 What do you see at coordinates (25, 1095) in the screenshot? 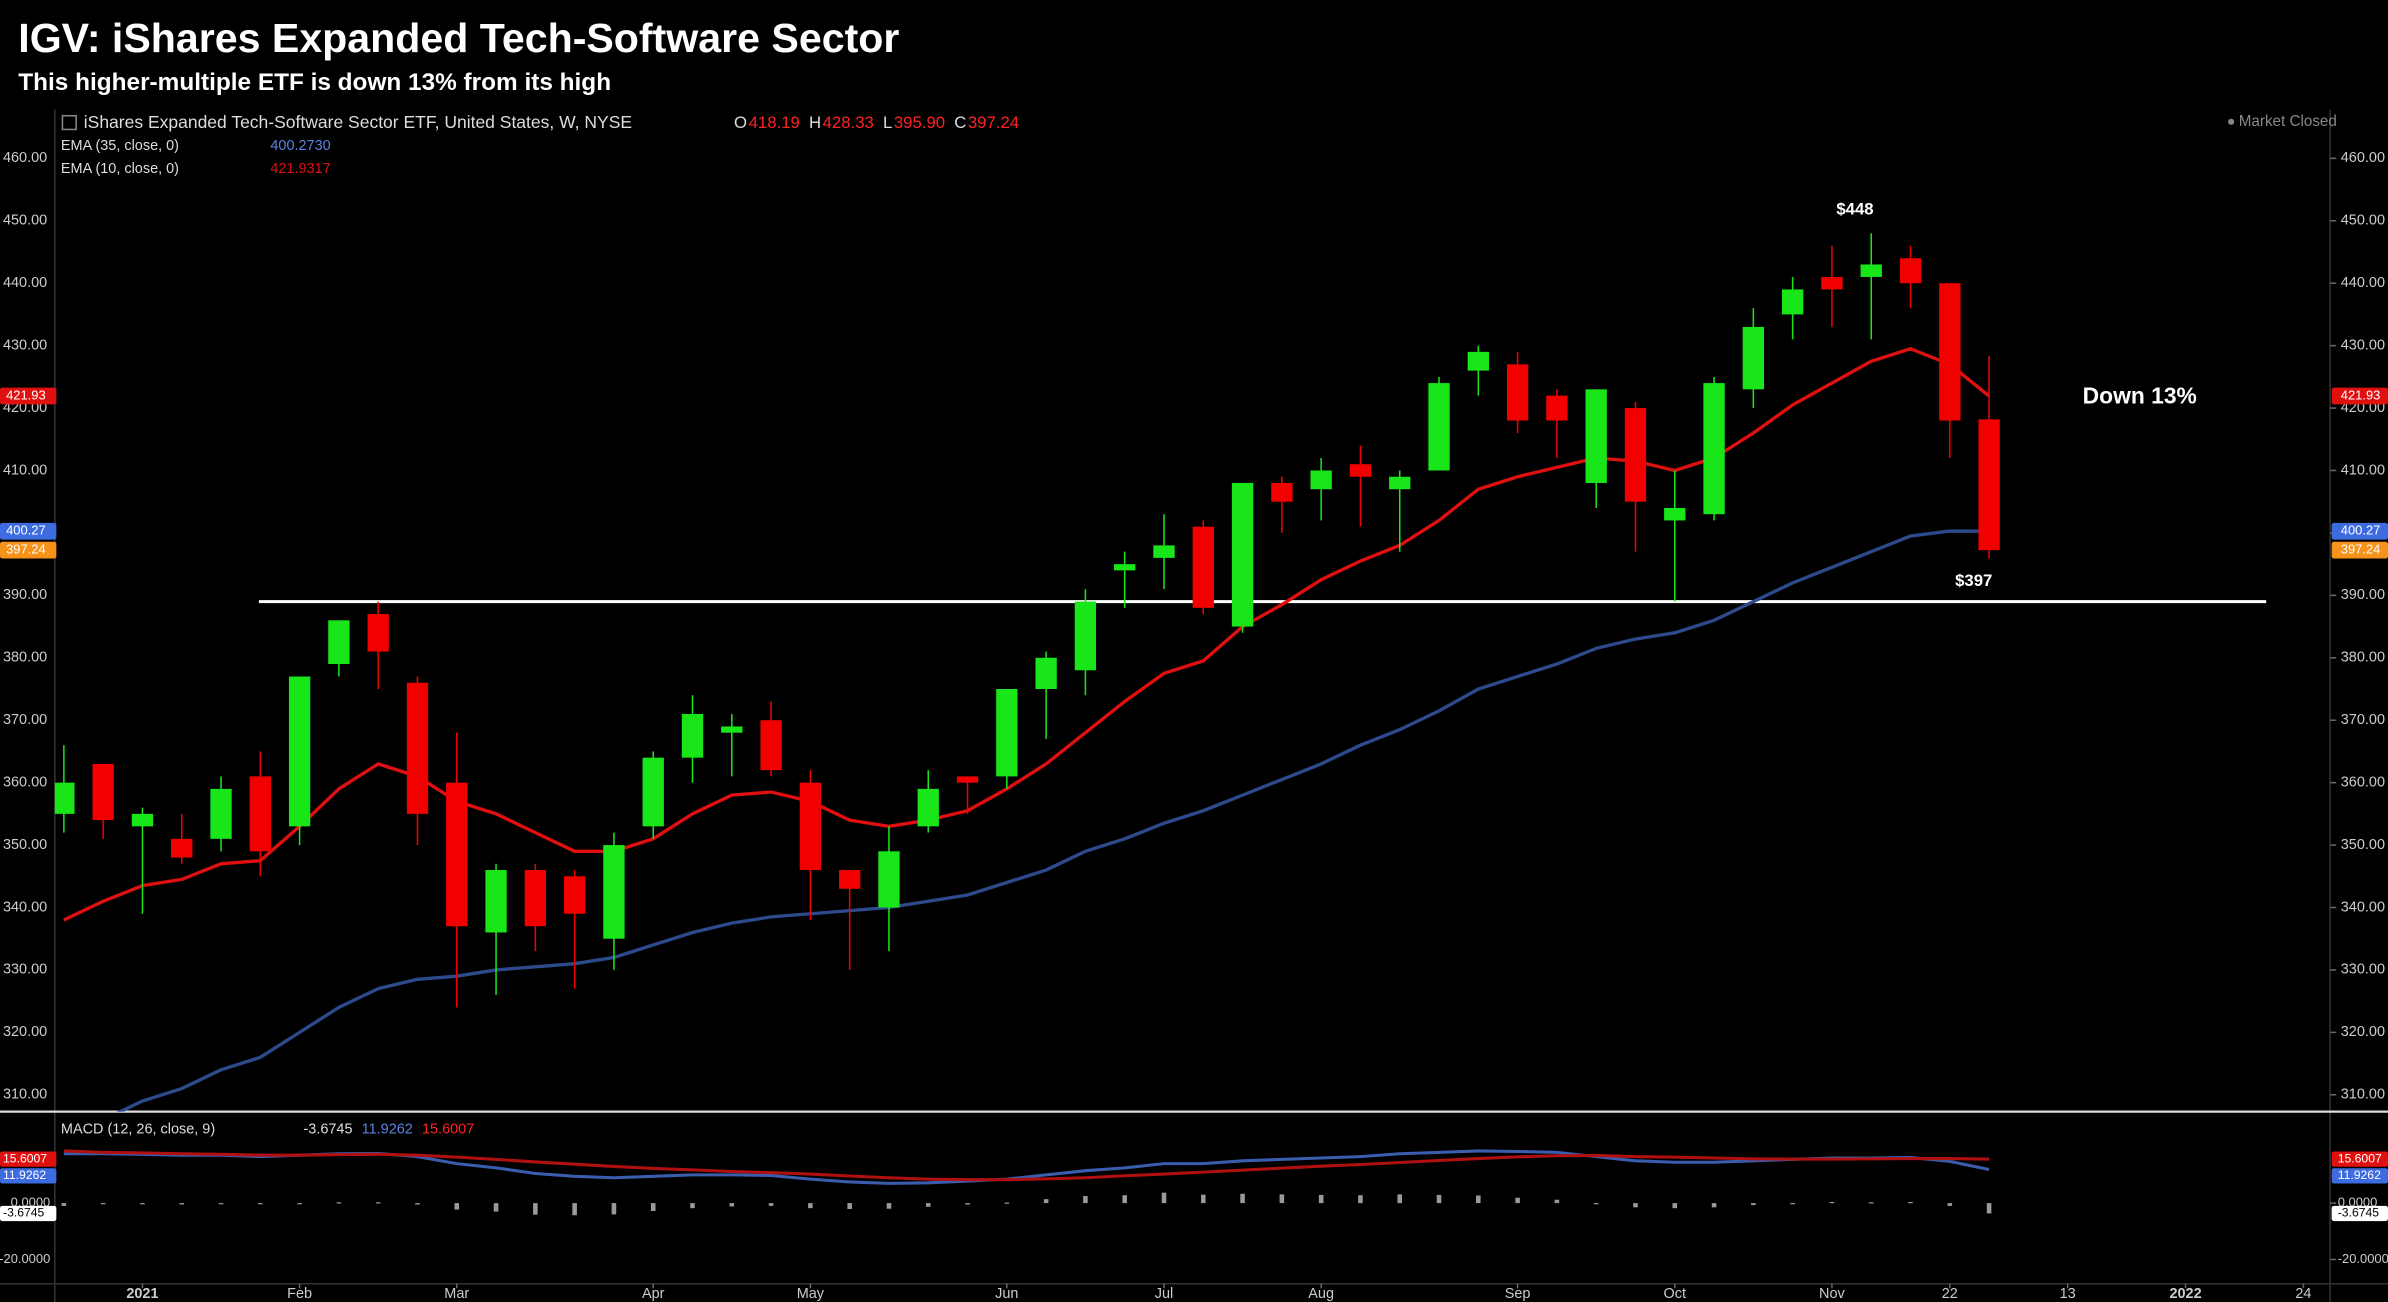
I see `y-tick-label: 310.00` at bounding box center [25, 1095].